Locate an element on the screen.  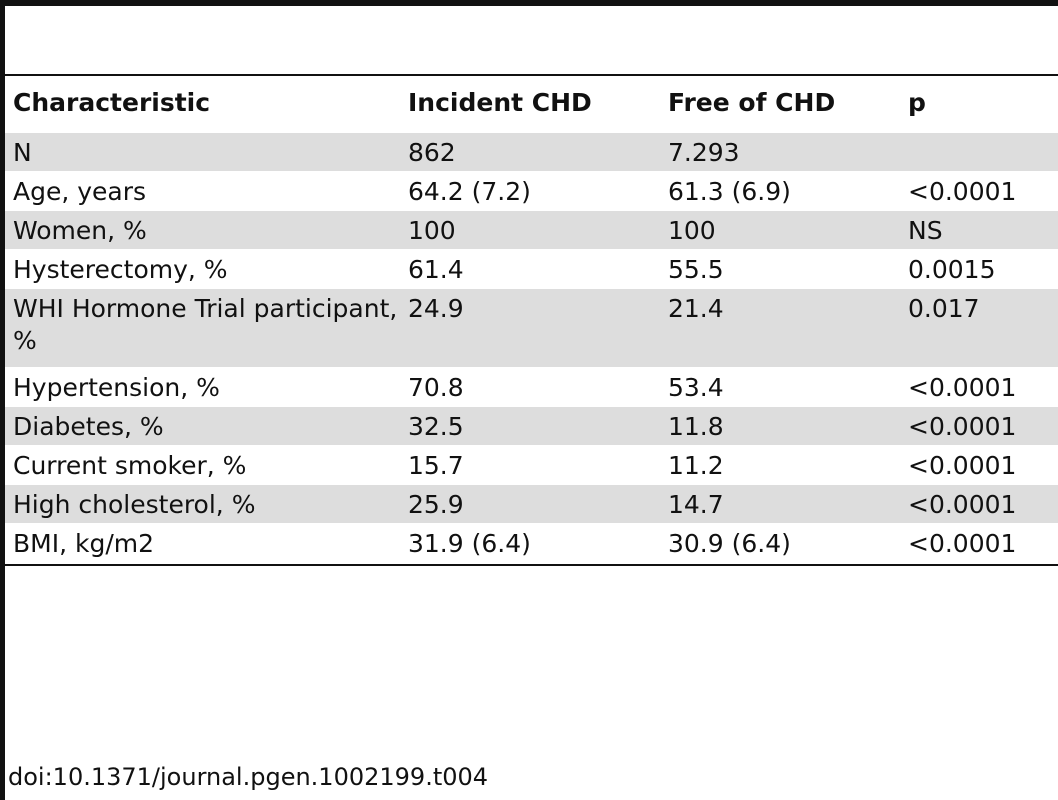
cell-incident: 31.9 (6.4) is located at coordinates (530, 544).